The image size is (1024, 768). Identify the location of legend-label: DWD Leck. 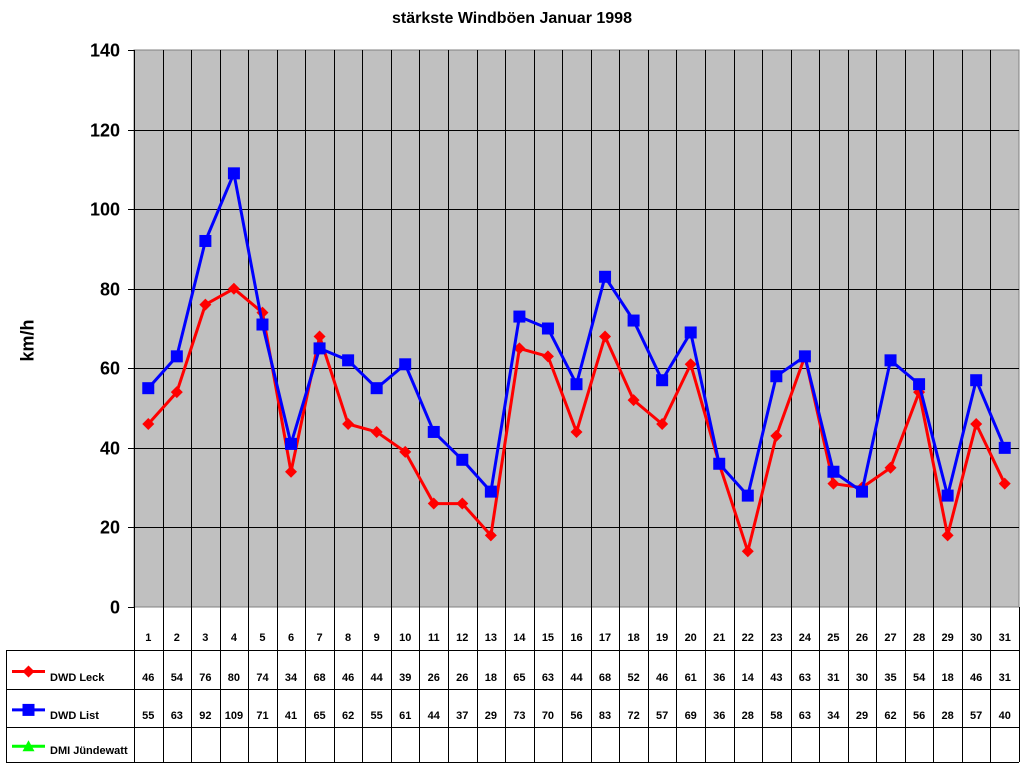
(77, 678).